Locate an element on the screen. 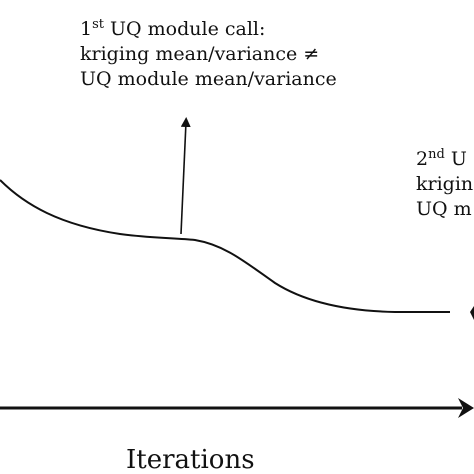 Image resolution: width=474 pixels, height=474 pixels. first-ordinal-suffix: st is located at coordinates (98, 24).